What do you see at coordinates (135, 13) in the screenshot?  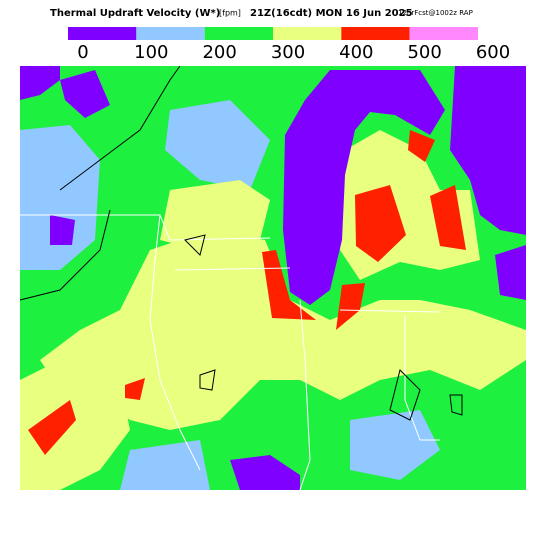 I see `title: Thermal Updraft Velocity (W*)` at bounding box center [135, 13].